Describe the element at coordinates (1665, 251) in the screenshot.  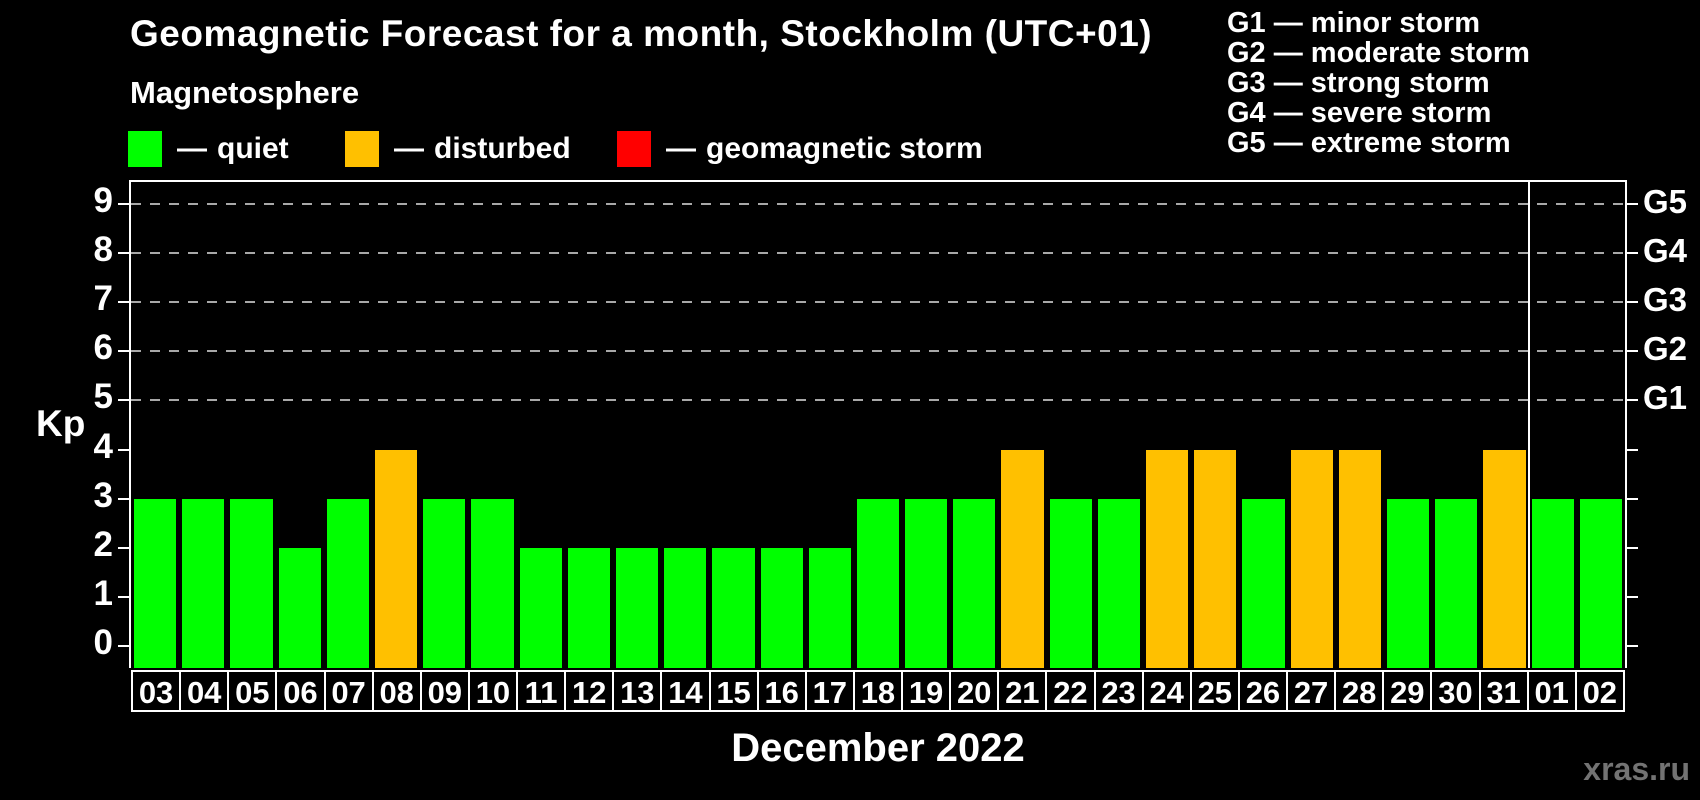
I see `g-label-g4: G4` at that location.